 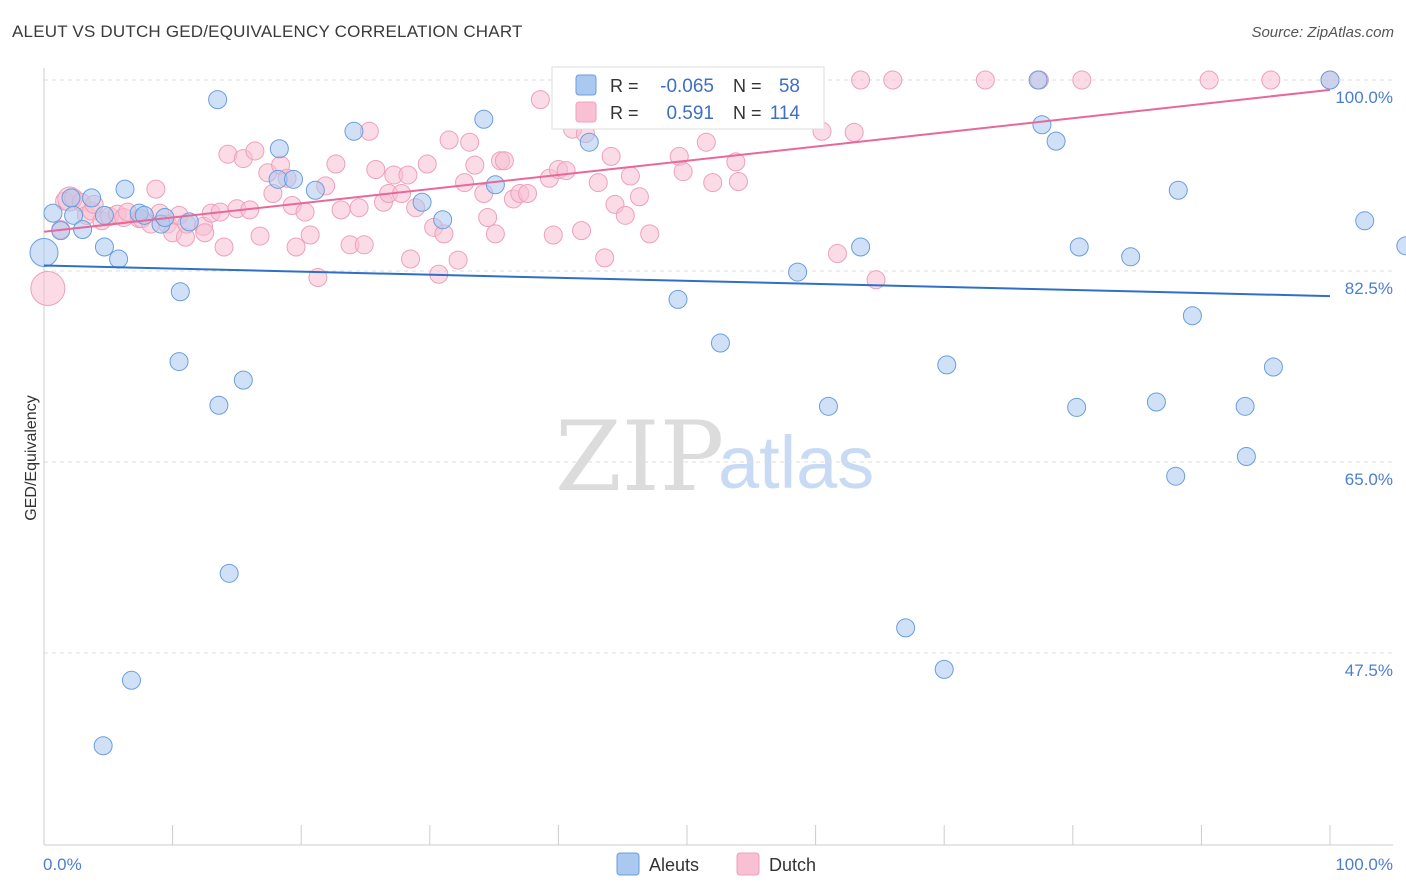 What do you see at coordinates (628, 864) in the screenshot?
I see `legend-swatch-aleuts` at bounding box center [628, 864].